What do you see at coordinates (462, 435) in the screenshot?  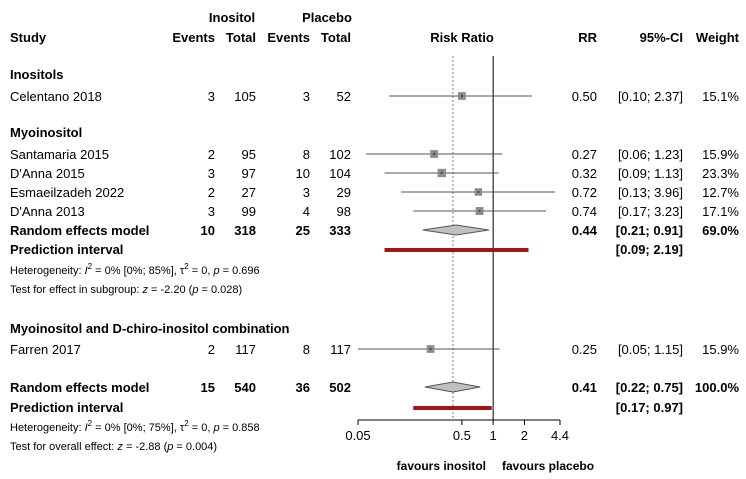 I see `x-tick-label: 0.5` at bounding box center [462, 435].